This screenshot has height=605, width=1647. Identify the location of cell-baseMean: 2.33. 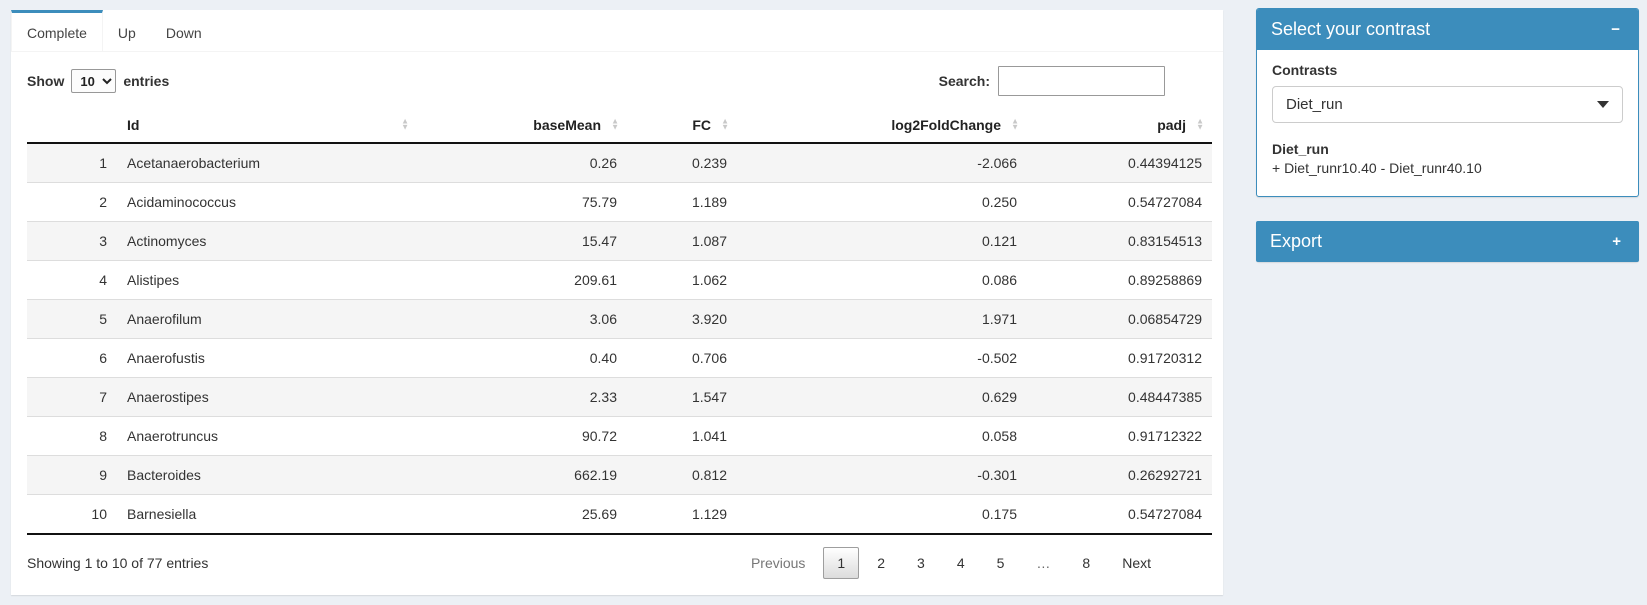
(522, 397).